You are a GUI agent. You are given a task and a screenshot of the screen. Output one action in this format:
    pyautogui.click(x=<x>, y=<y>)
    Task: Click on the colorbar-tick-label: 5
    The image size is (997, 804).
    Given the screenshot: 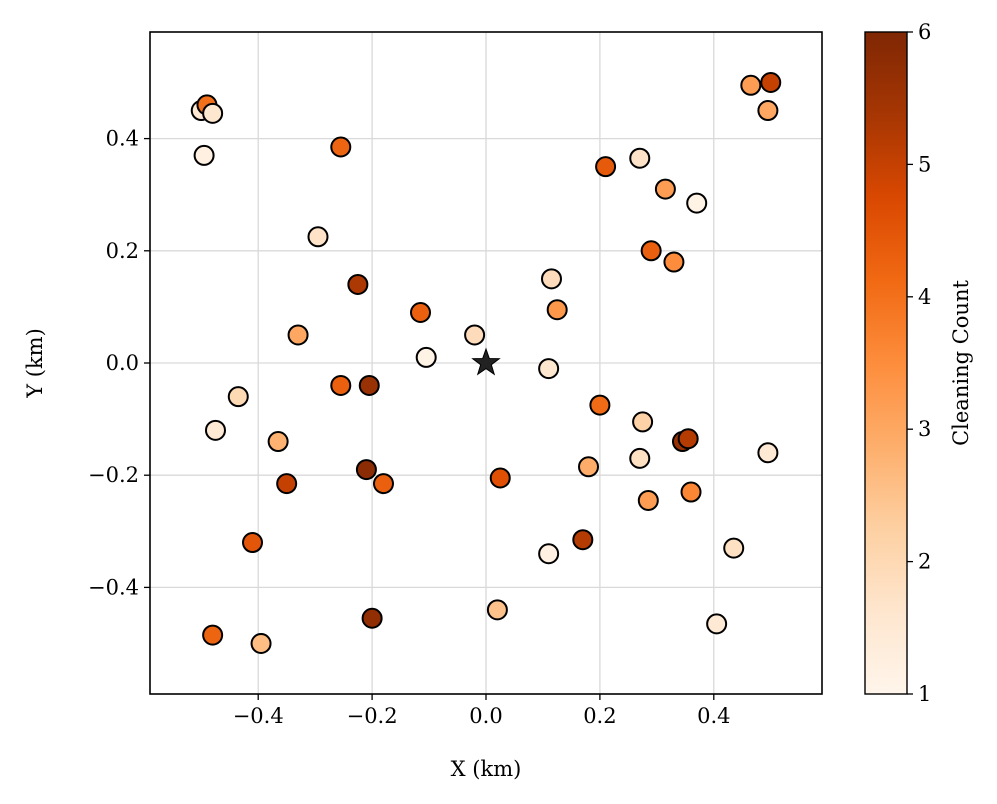 What is the action you would take?
    pyautogui.click(x=924, y=164)
    